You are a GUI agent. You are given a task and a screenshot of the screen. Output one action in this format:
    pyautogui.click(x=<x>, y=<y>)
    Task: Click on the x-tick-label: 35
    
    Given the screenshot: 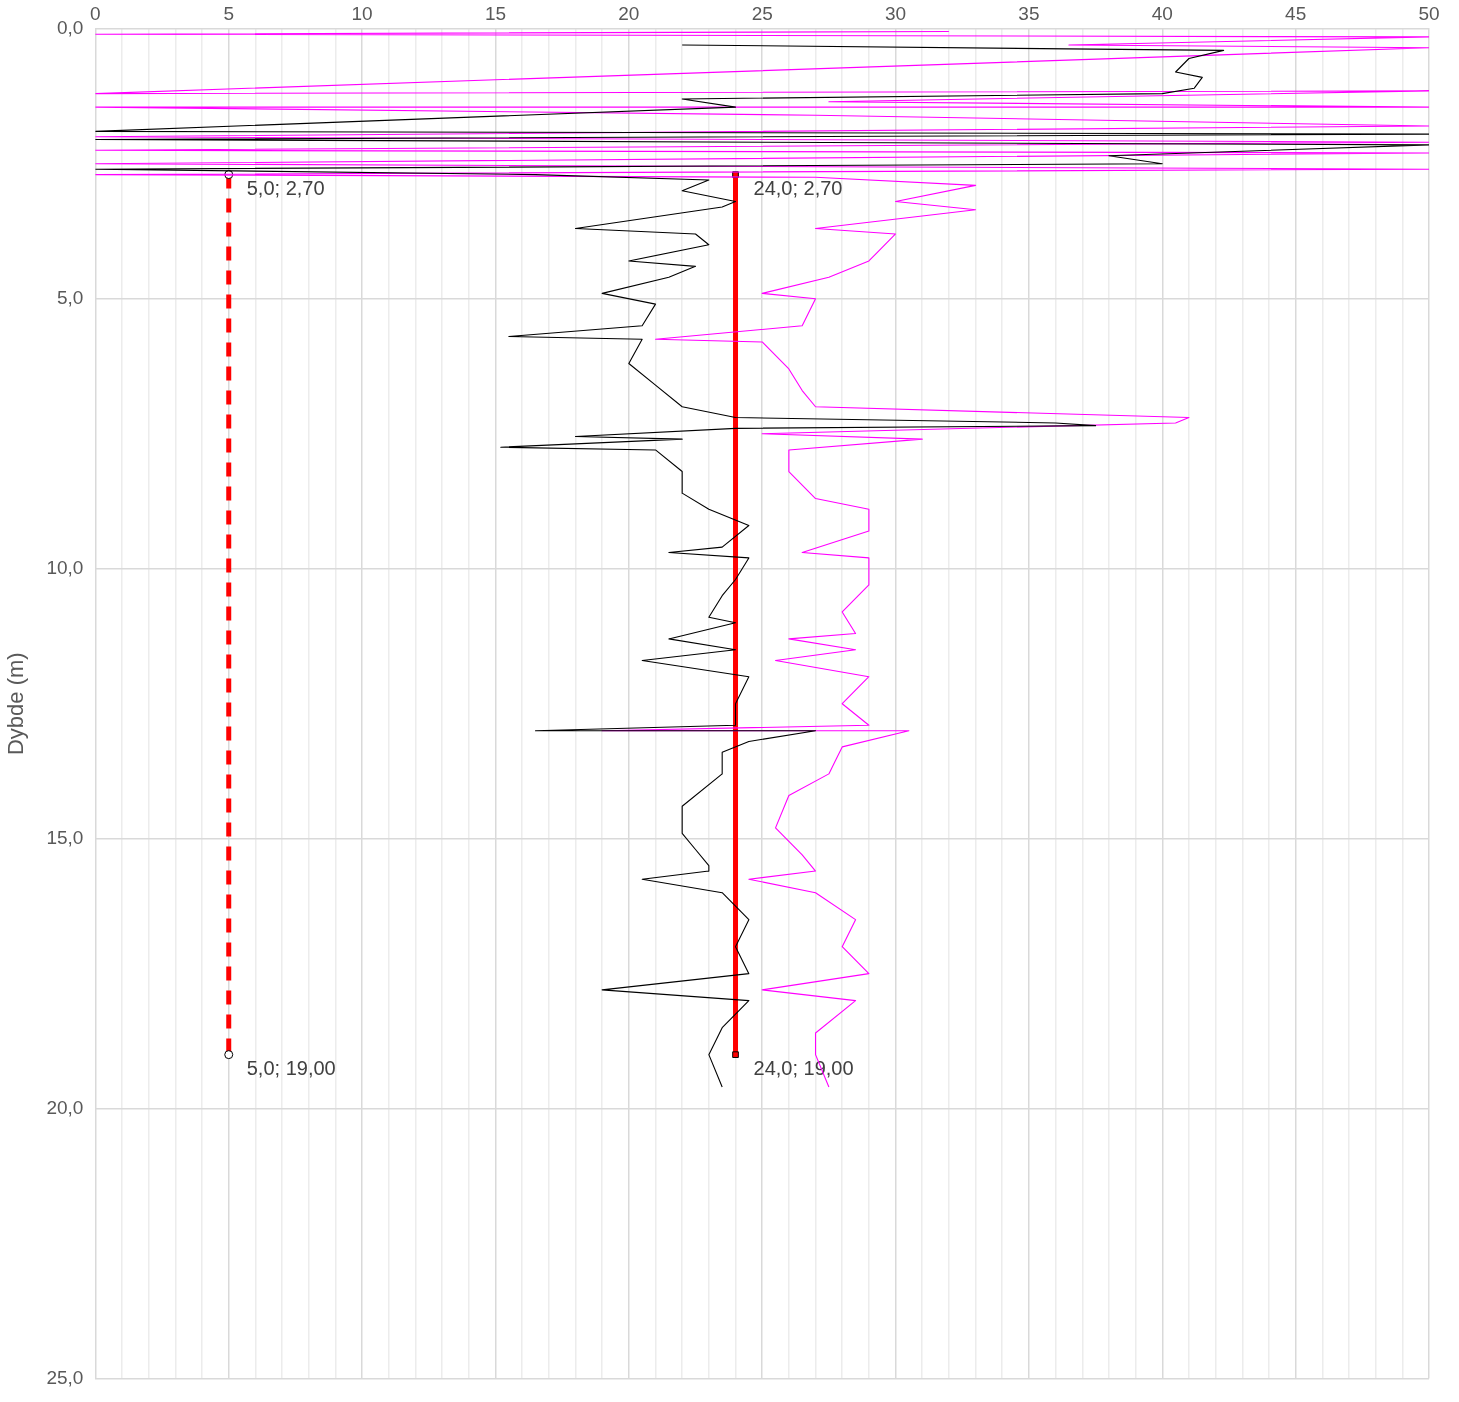 What is the action you would take?
    pyautogui.click(x=1029, y=13)
    